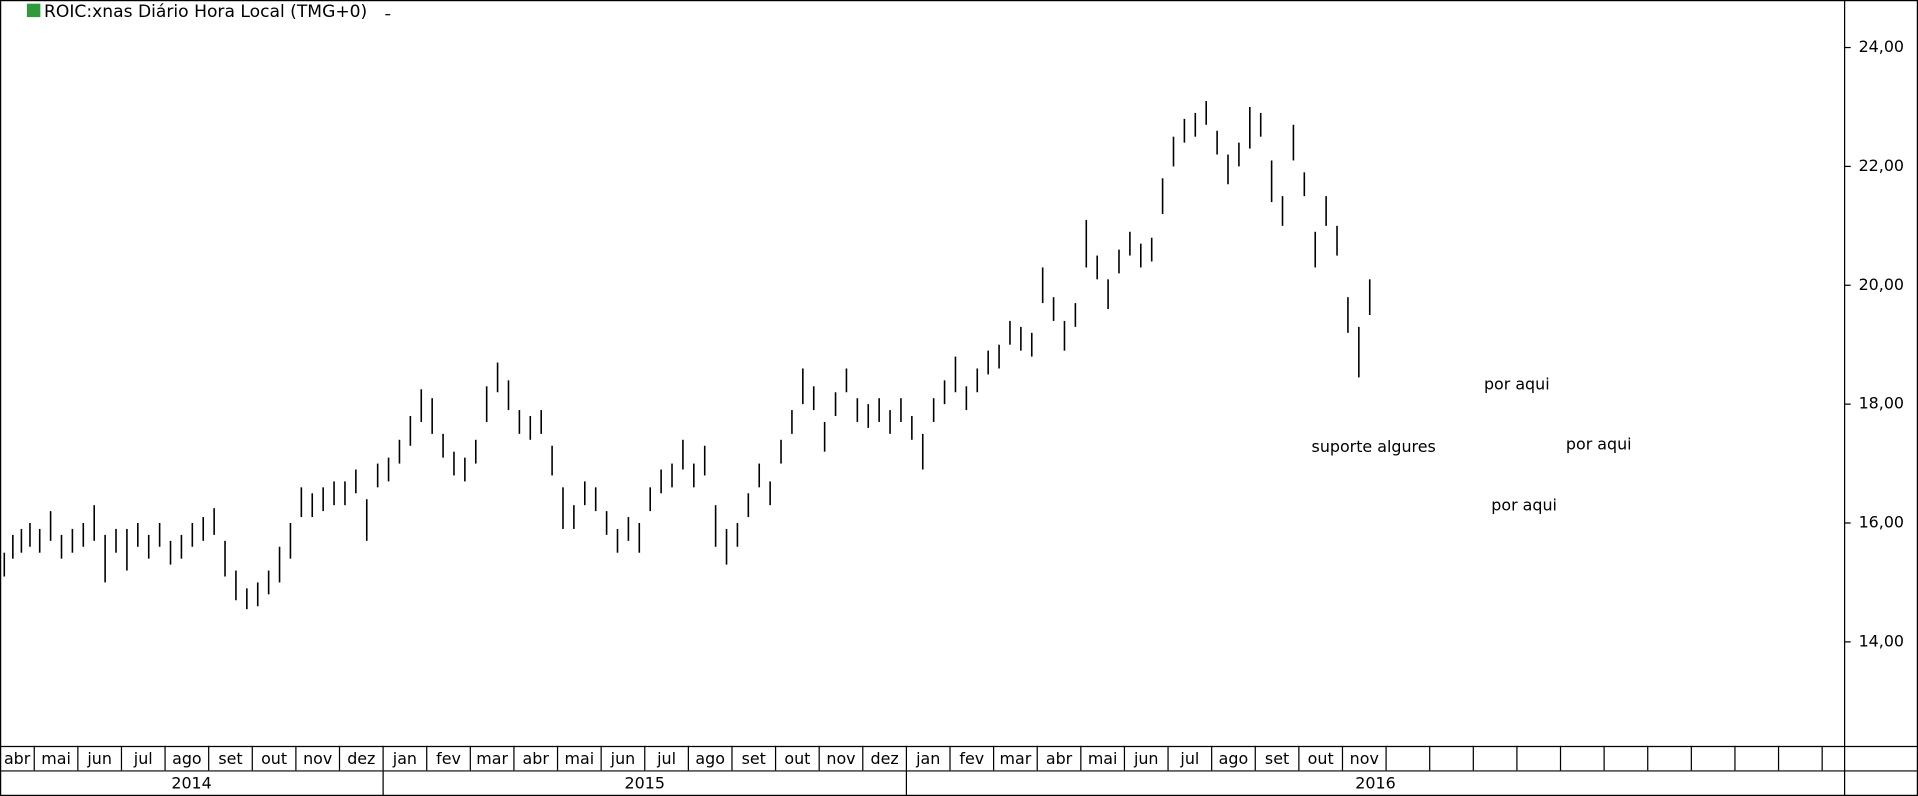 The image size is (1918, 796). What do you see at coordinates (1881, 522) in the screenshot?
I see `y-tick-label: 16,00` at bounding box center [1881, 522].